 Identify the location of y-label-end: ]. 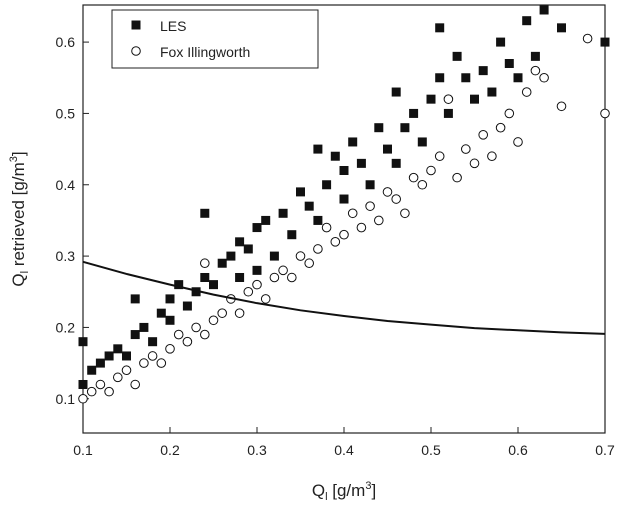
(18, 153).